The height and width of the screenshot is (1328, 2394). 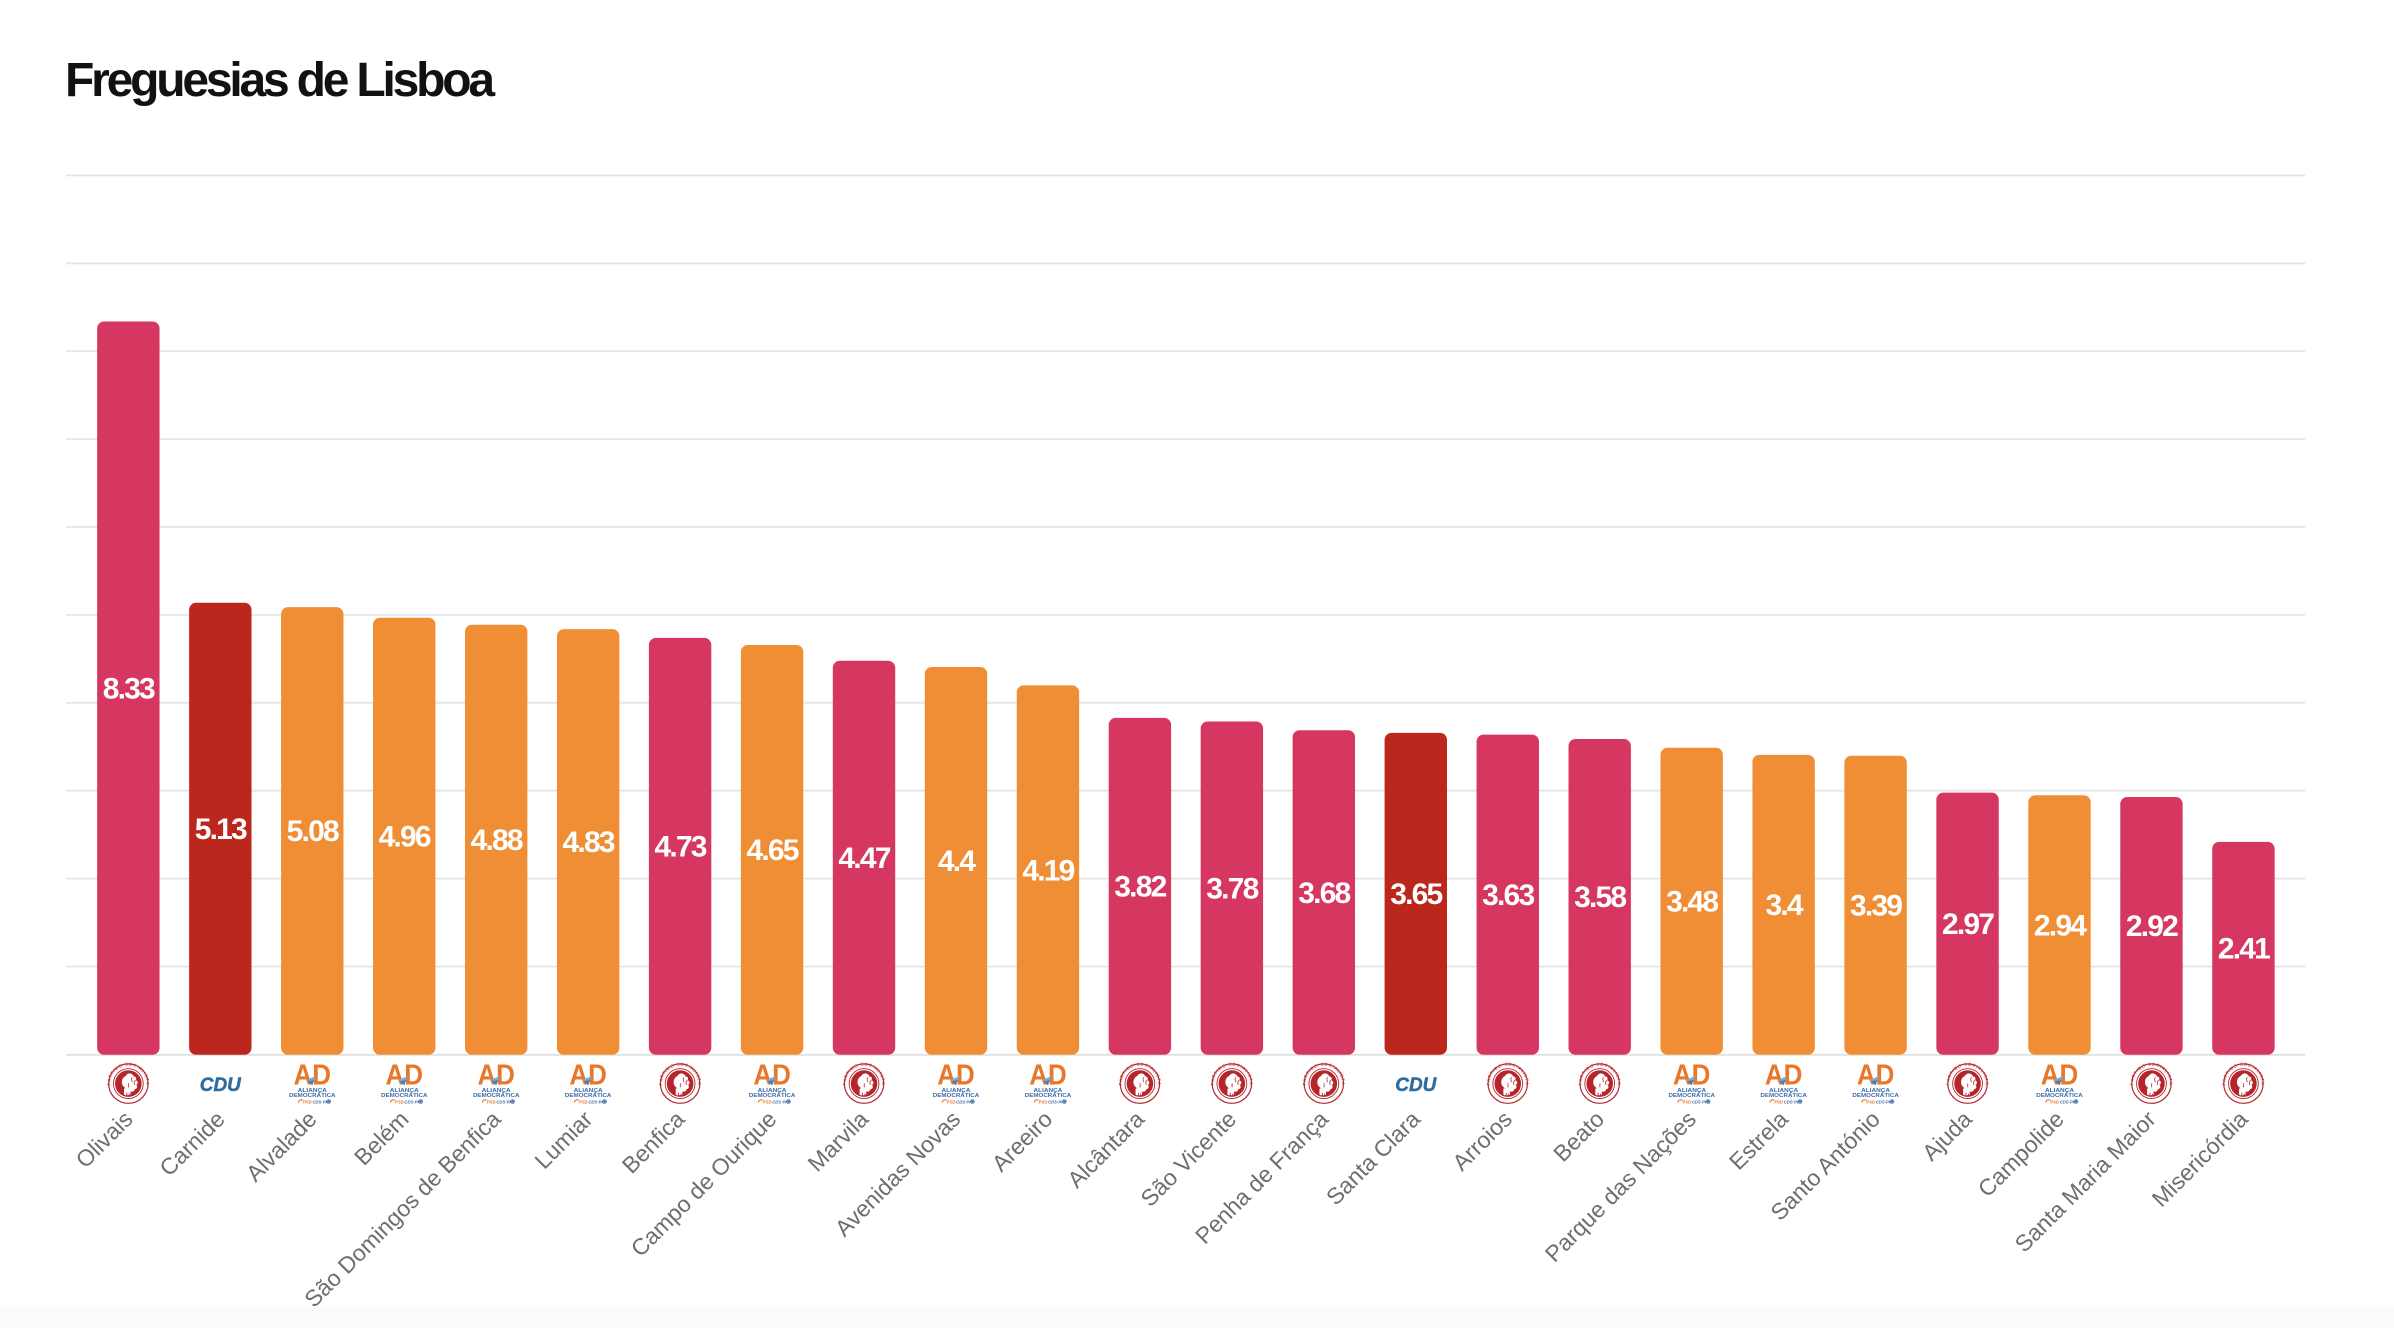 I want to click on svg-text: Alcântara, so click(x=1105, y=1149).